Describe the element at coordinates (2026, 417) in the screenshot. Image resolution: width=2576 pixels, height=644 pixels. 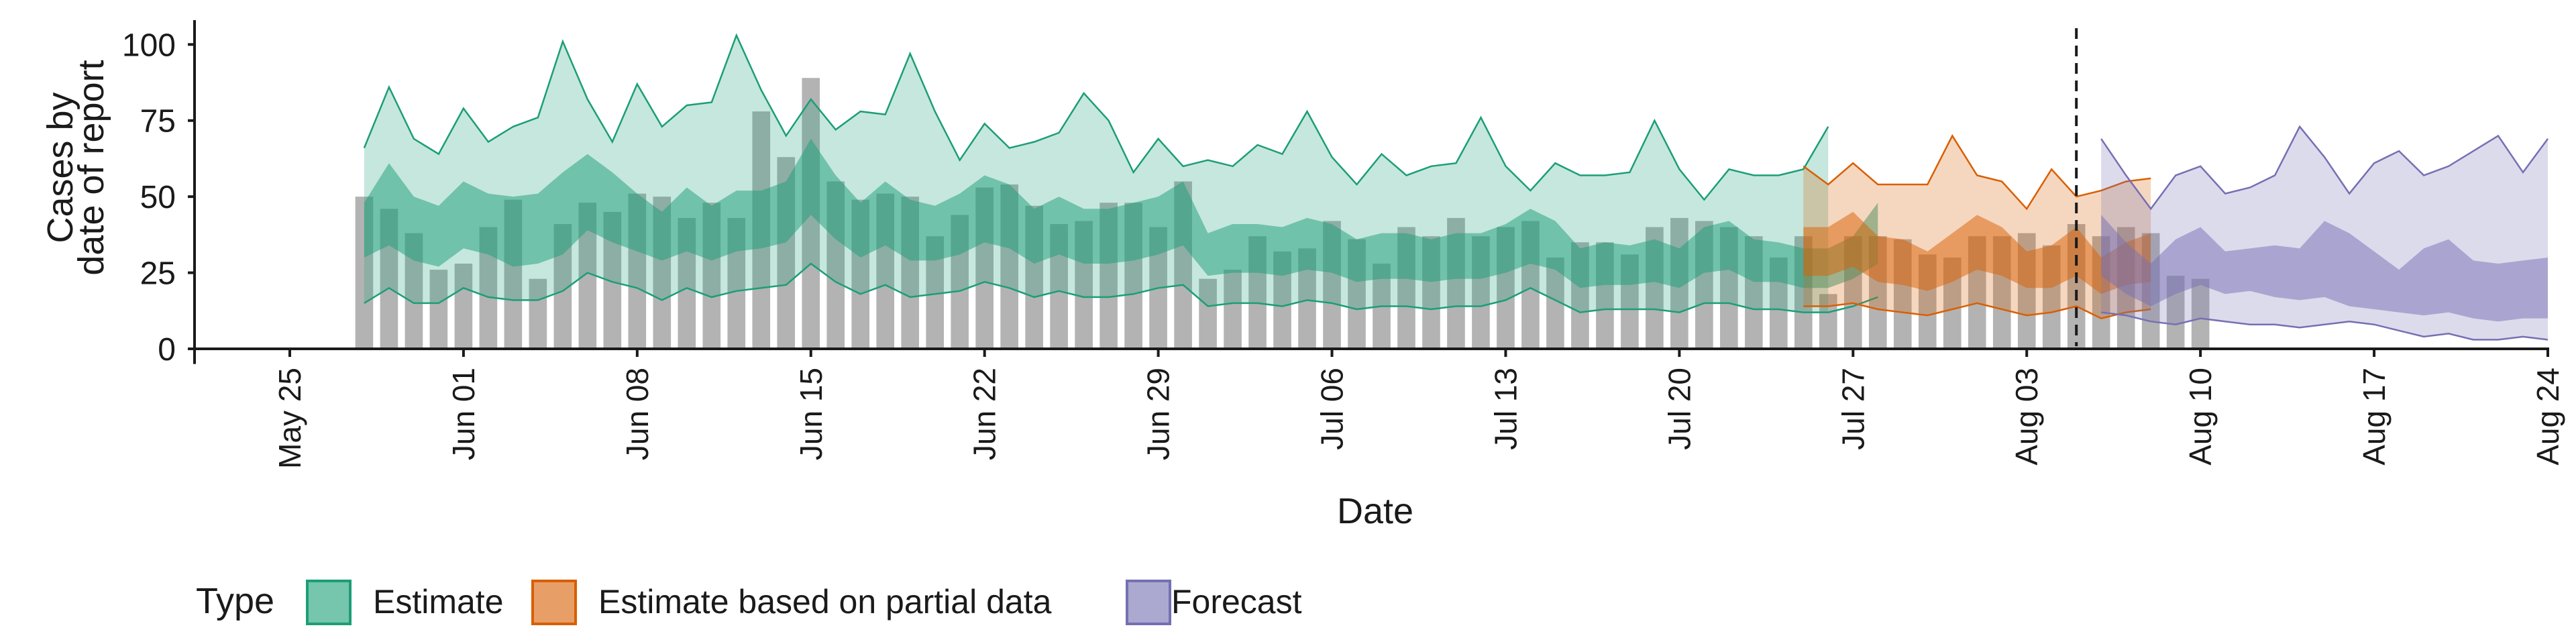
I see `x-tick-label: Aug 03` at that location.